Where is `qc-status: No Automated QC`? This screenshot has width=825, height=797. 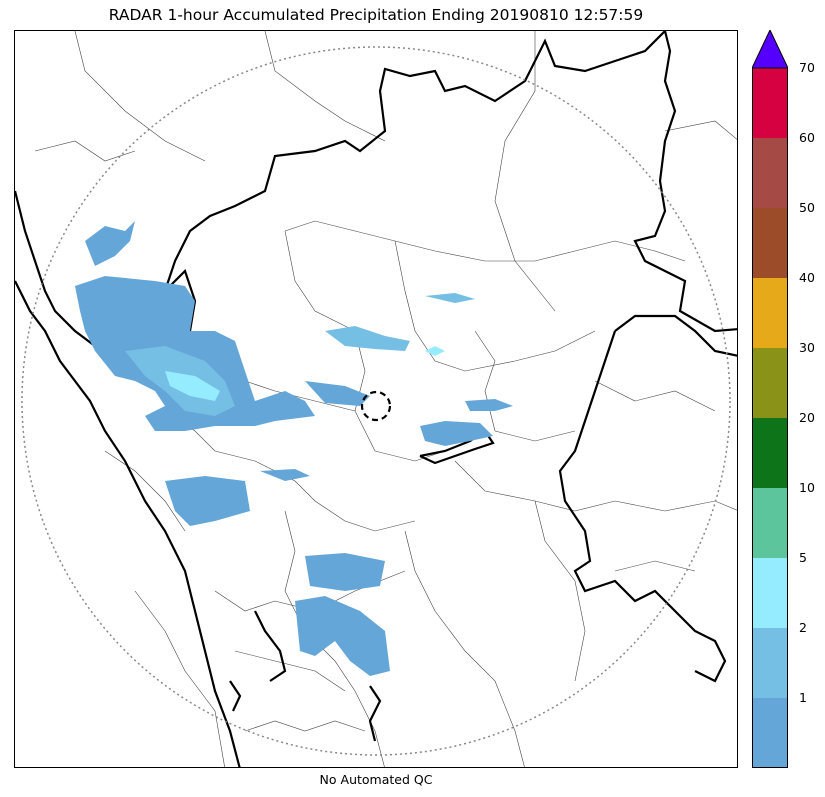 qc-status: No Automated QC is located at coordinates (376, 779).